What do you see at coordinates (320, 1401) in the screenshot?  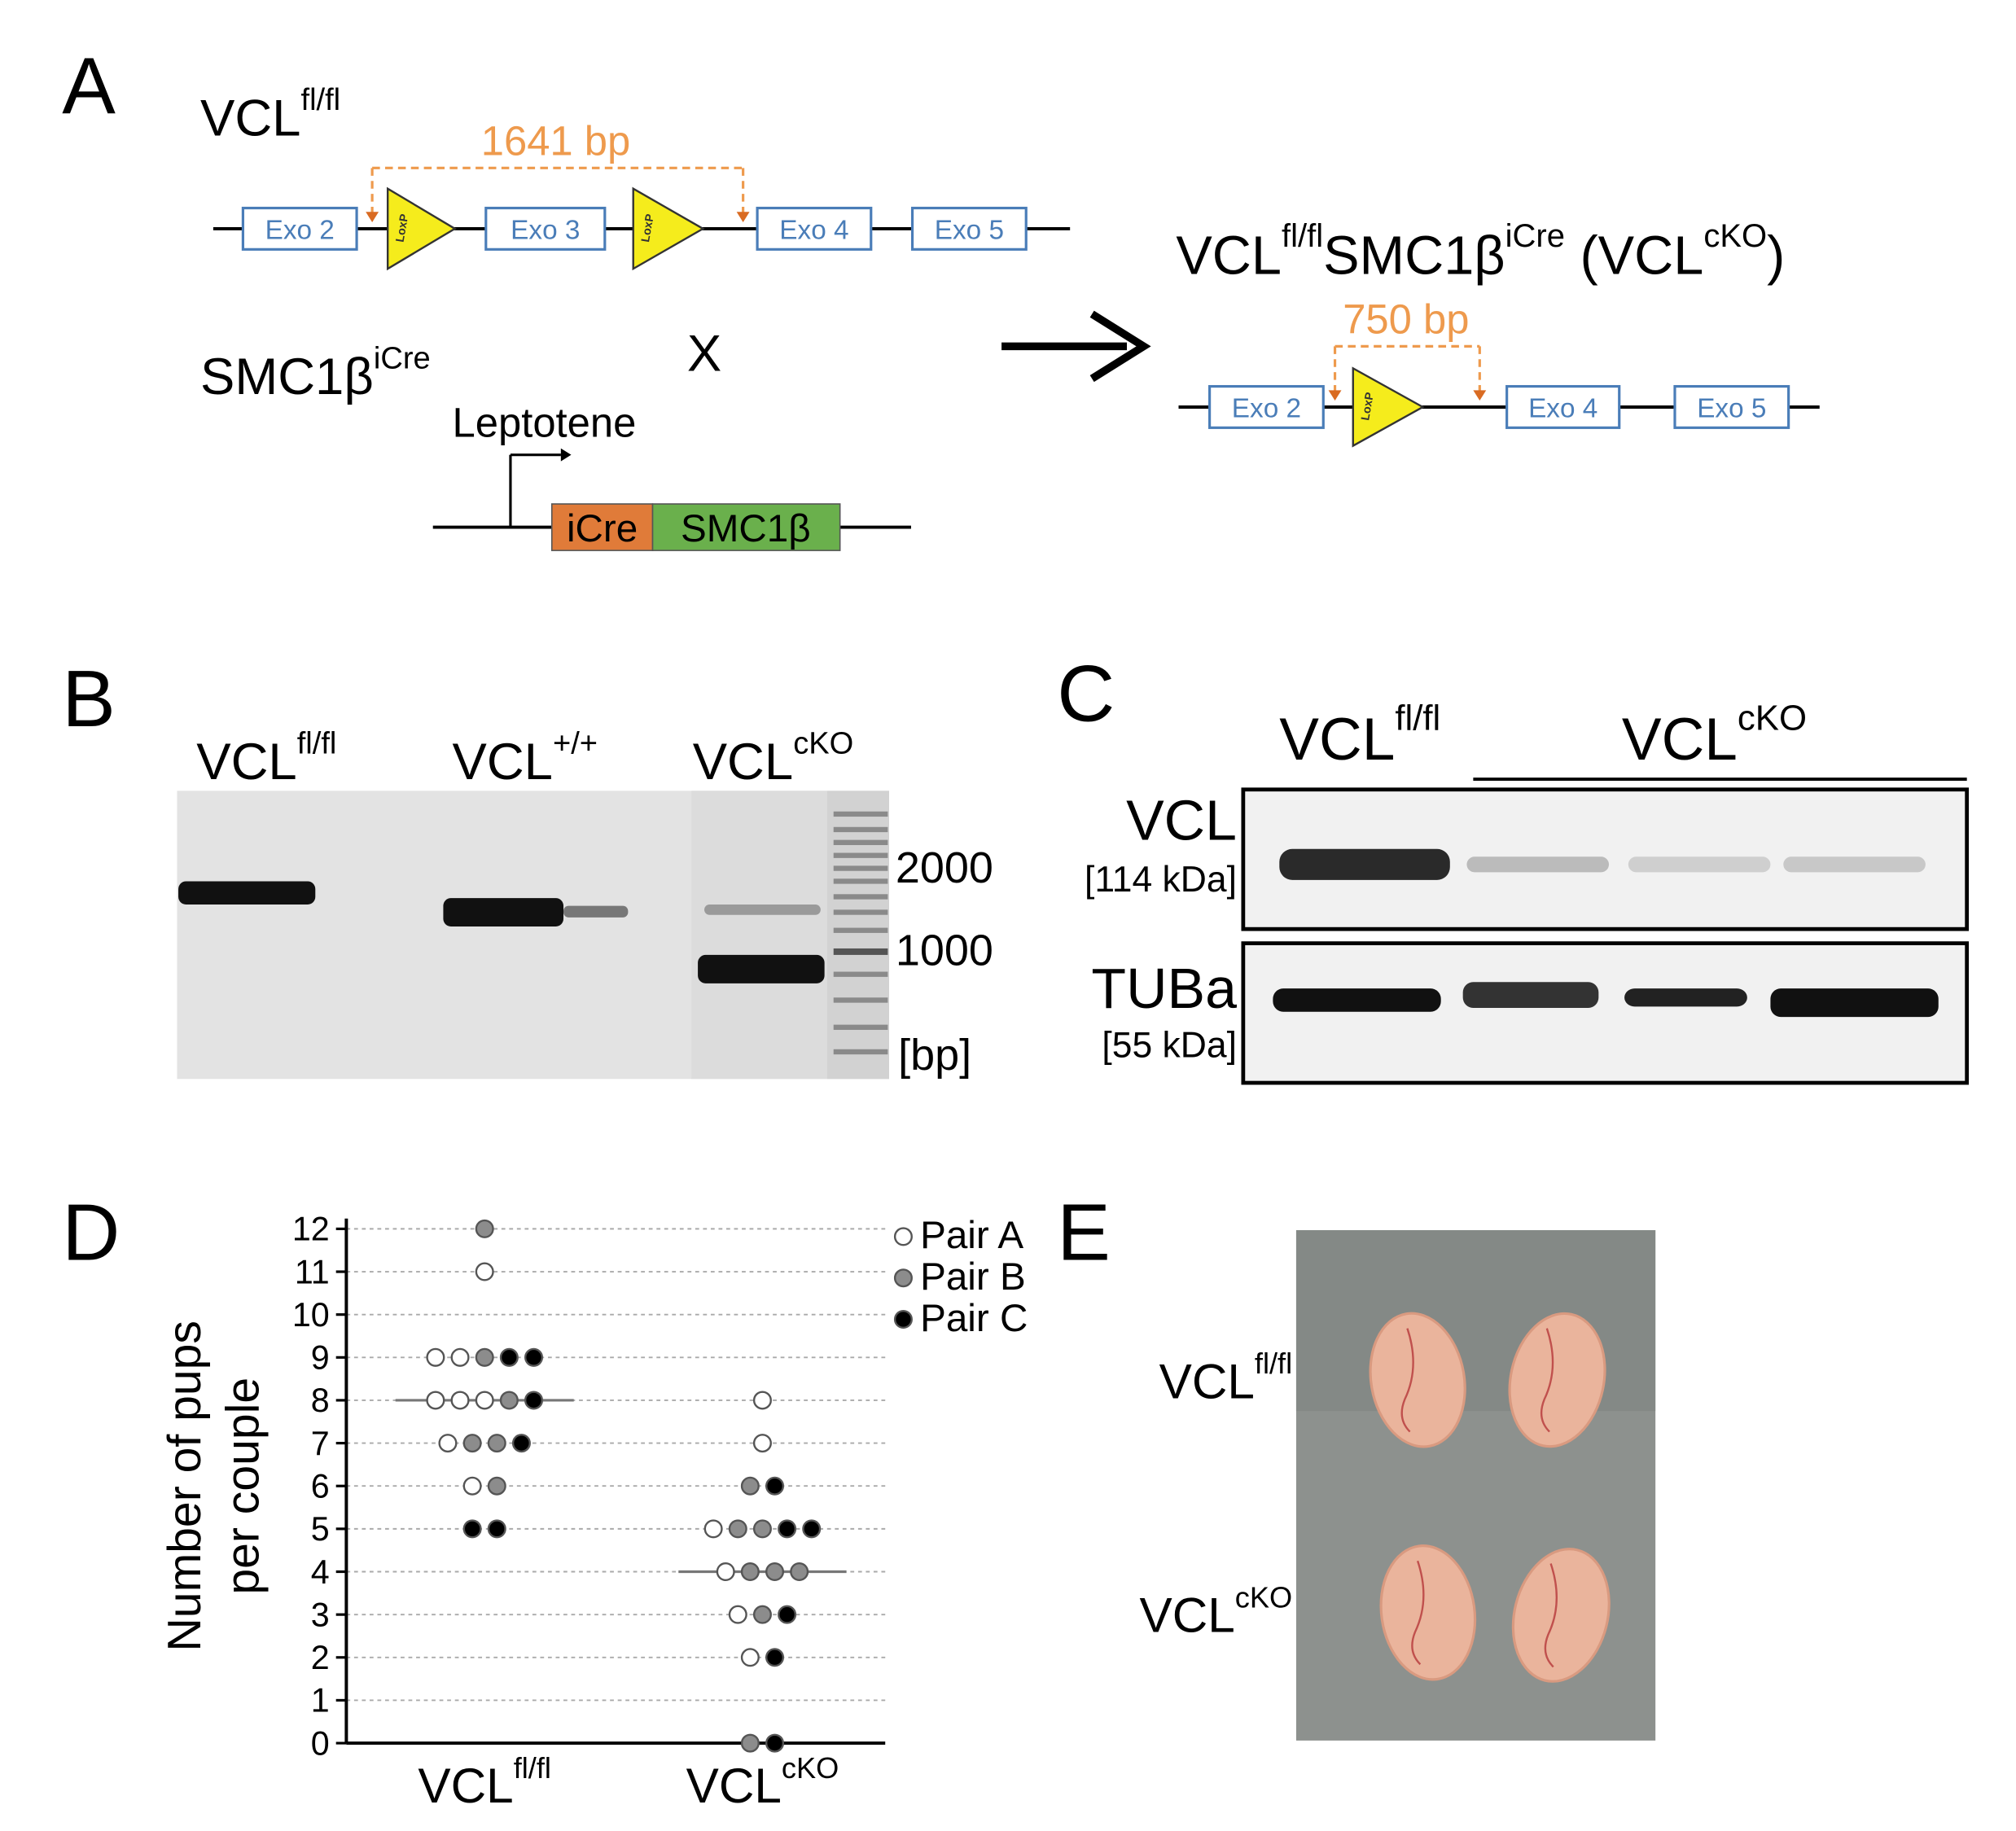 I see `y-tick-label: 8` at bounding box center [320, 1401].